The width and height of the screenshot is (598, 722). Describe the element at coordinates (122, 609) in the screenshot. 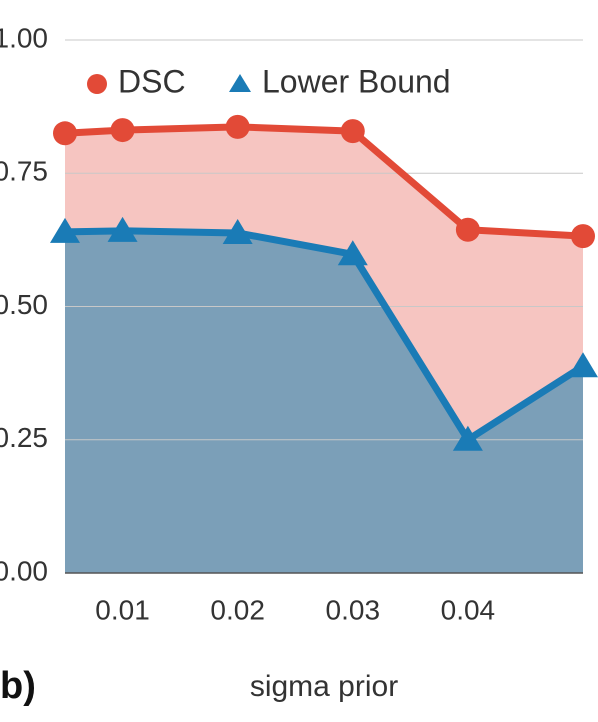

I see `x-tick-label: 0.01` at that location.